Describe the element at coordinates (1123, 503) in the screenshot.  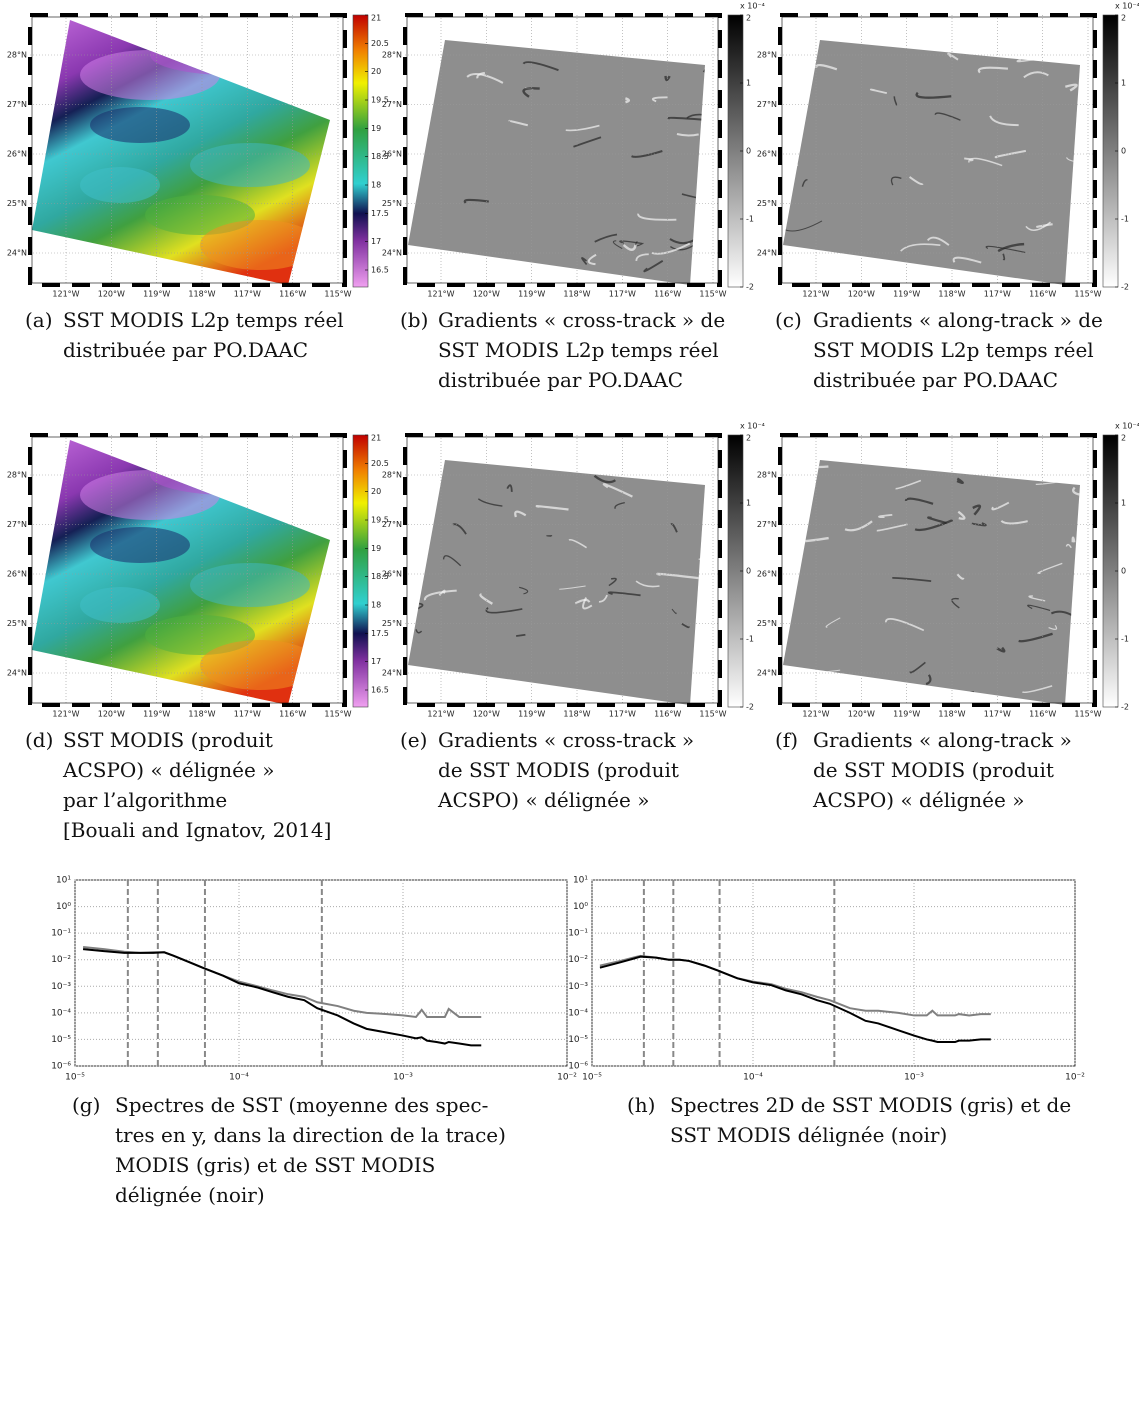
I see `colorbar-tick-label: 1` at that location.